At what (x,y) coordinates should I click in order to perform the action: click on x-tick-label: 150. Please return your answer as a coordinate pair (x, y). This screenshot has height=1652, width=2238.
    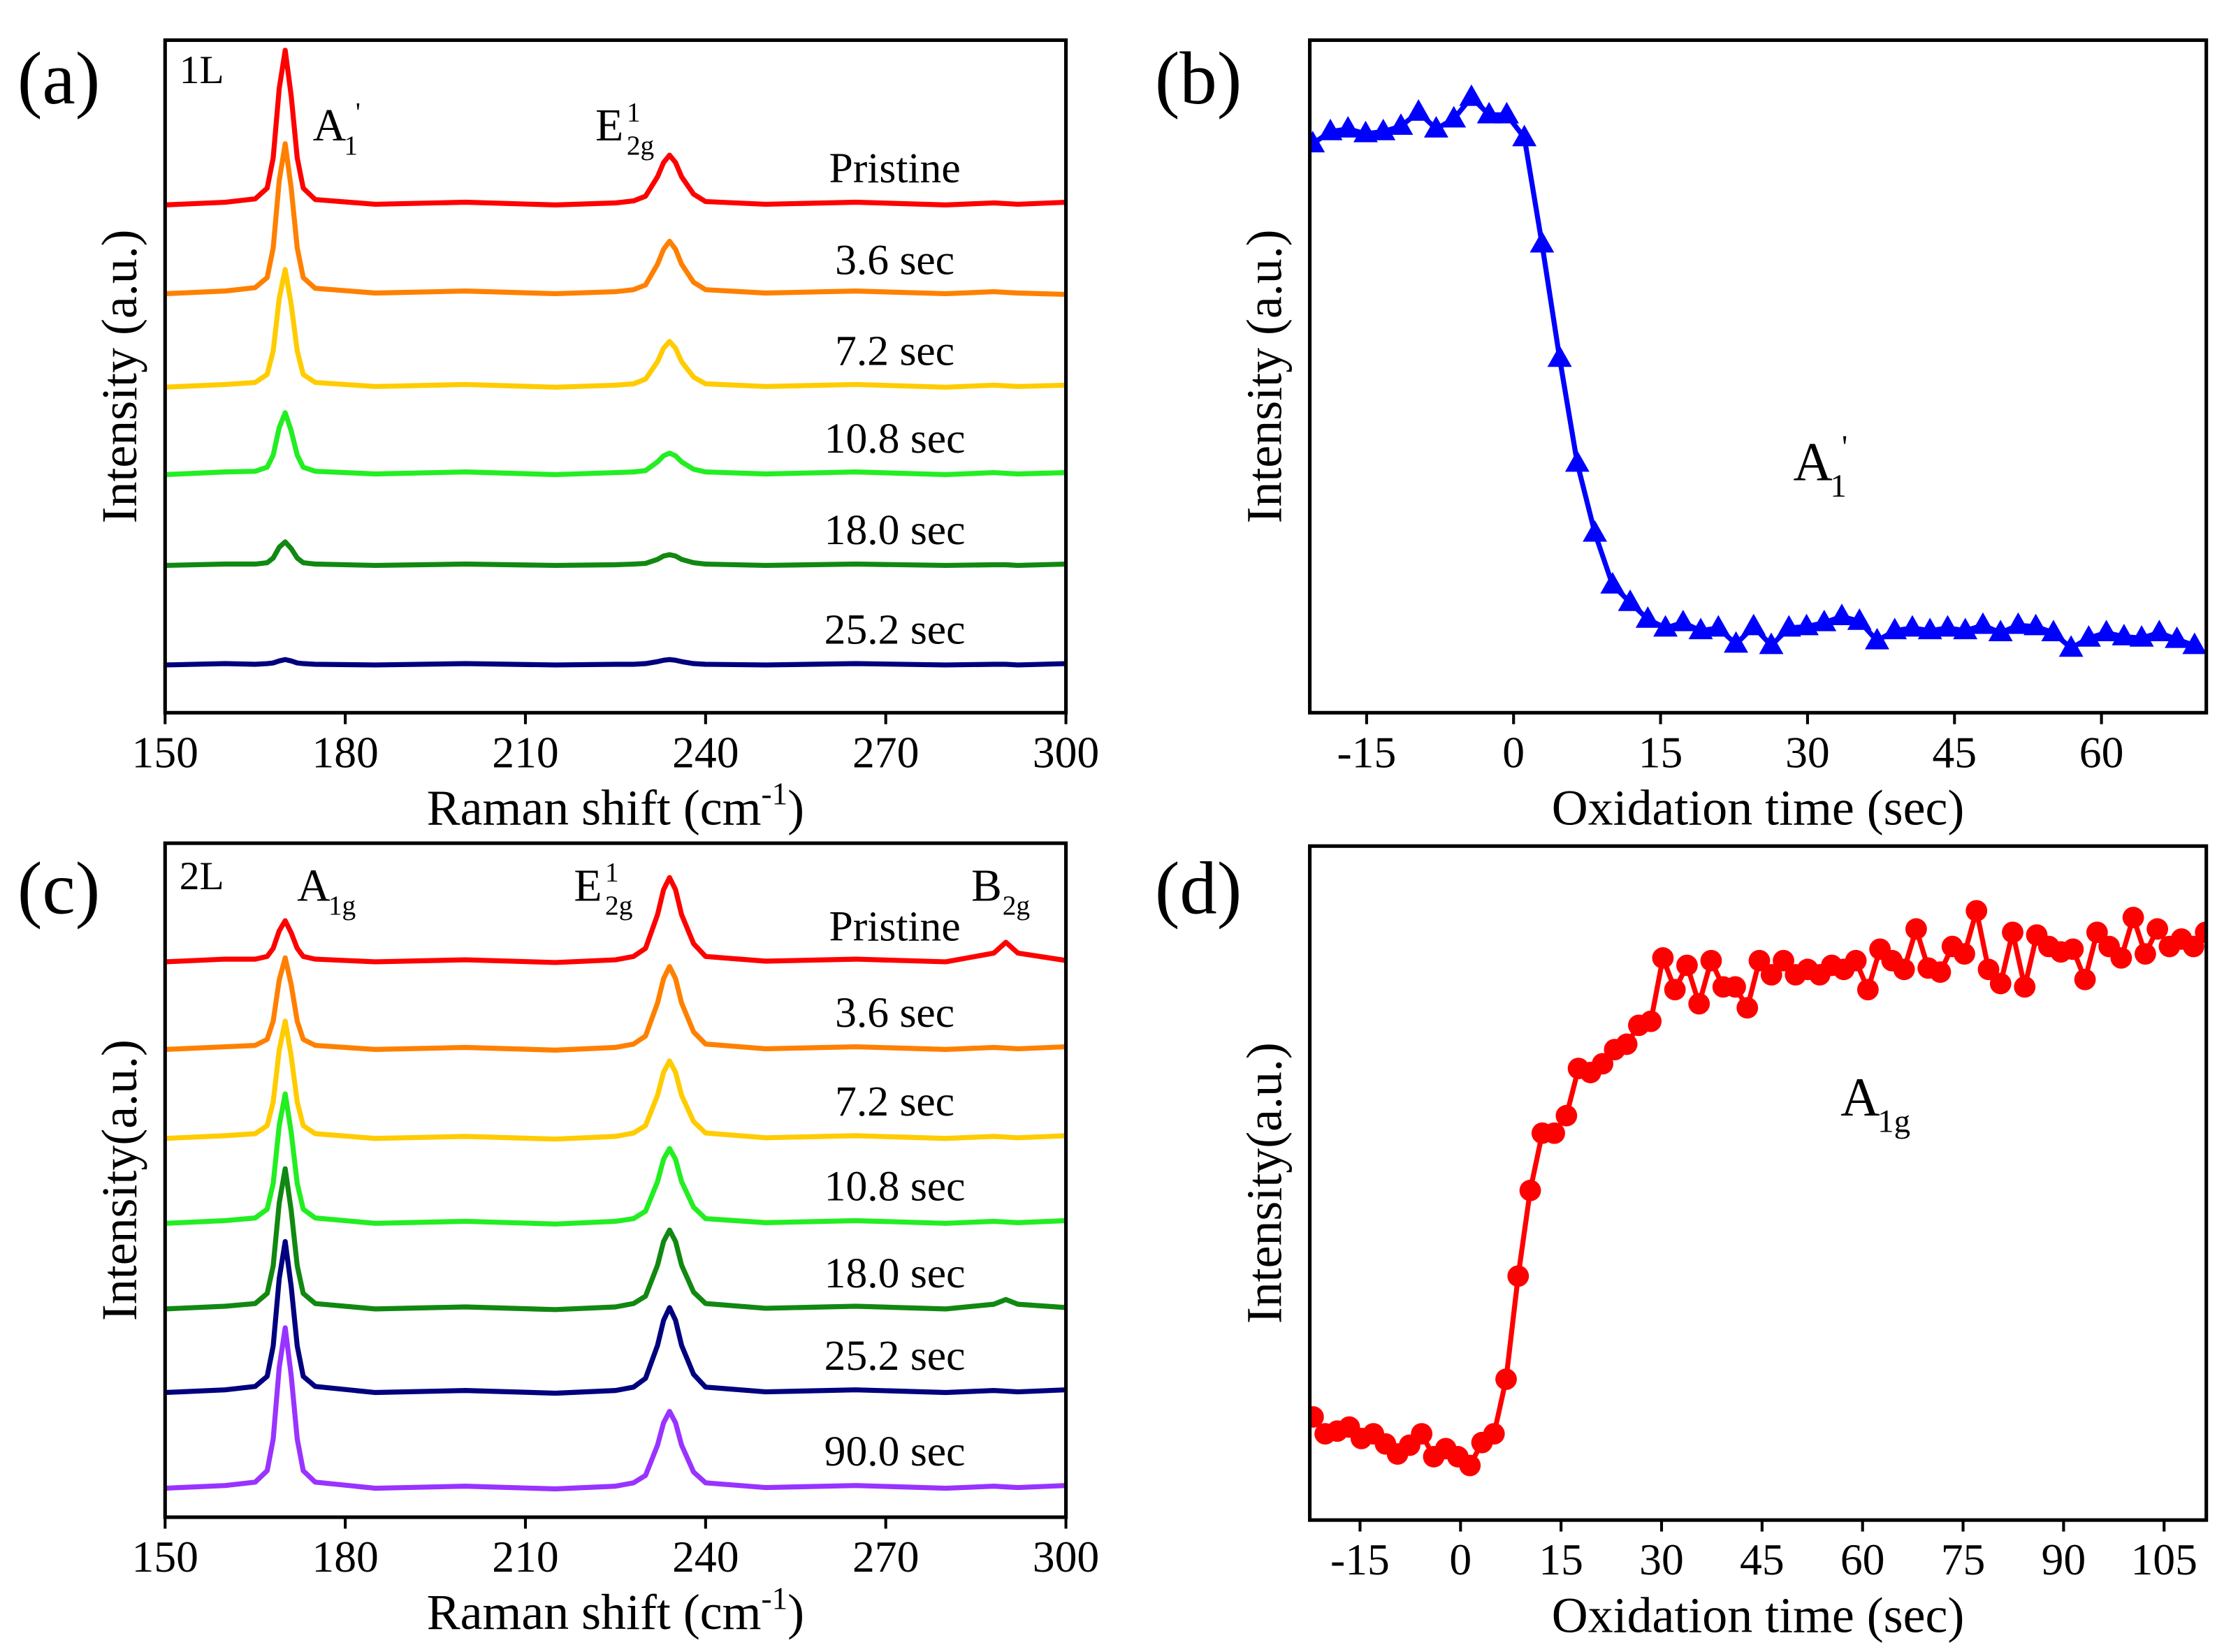
    Looking at the image, I should click on (165, 752).